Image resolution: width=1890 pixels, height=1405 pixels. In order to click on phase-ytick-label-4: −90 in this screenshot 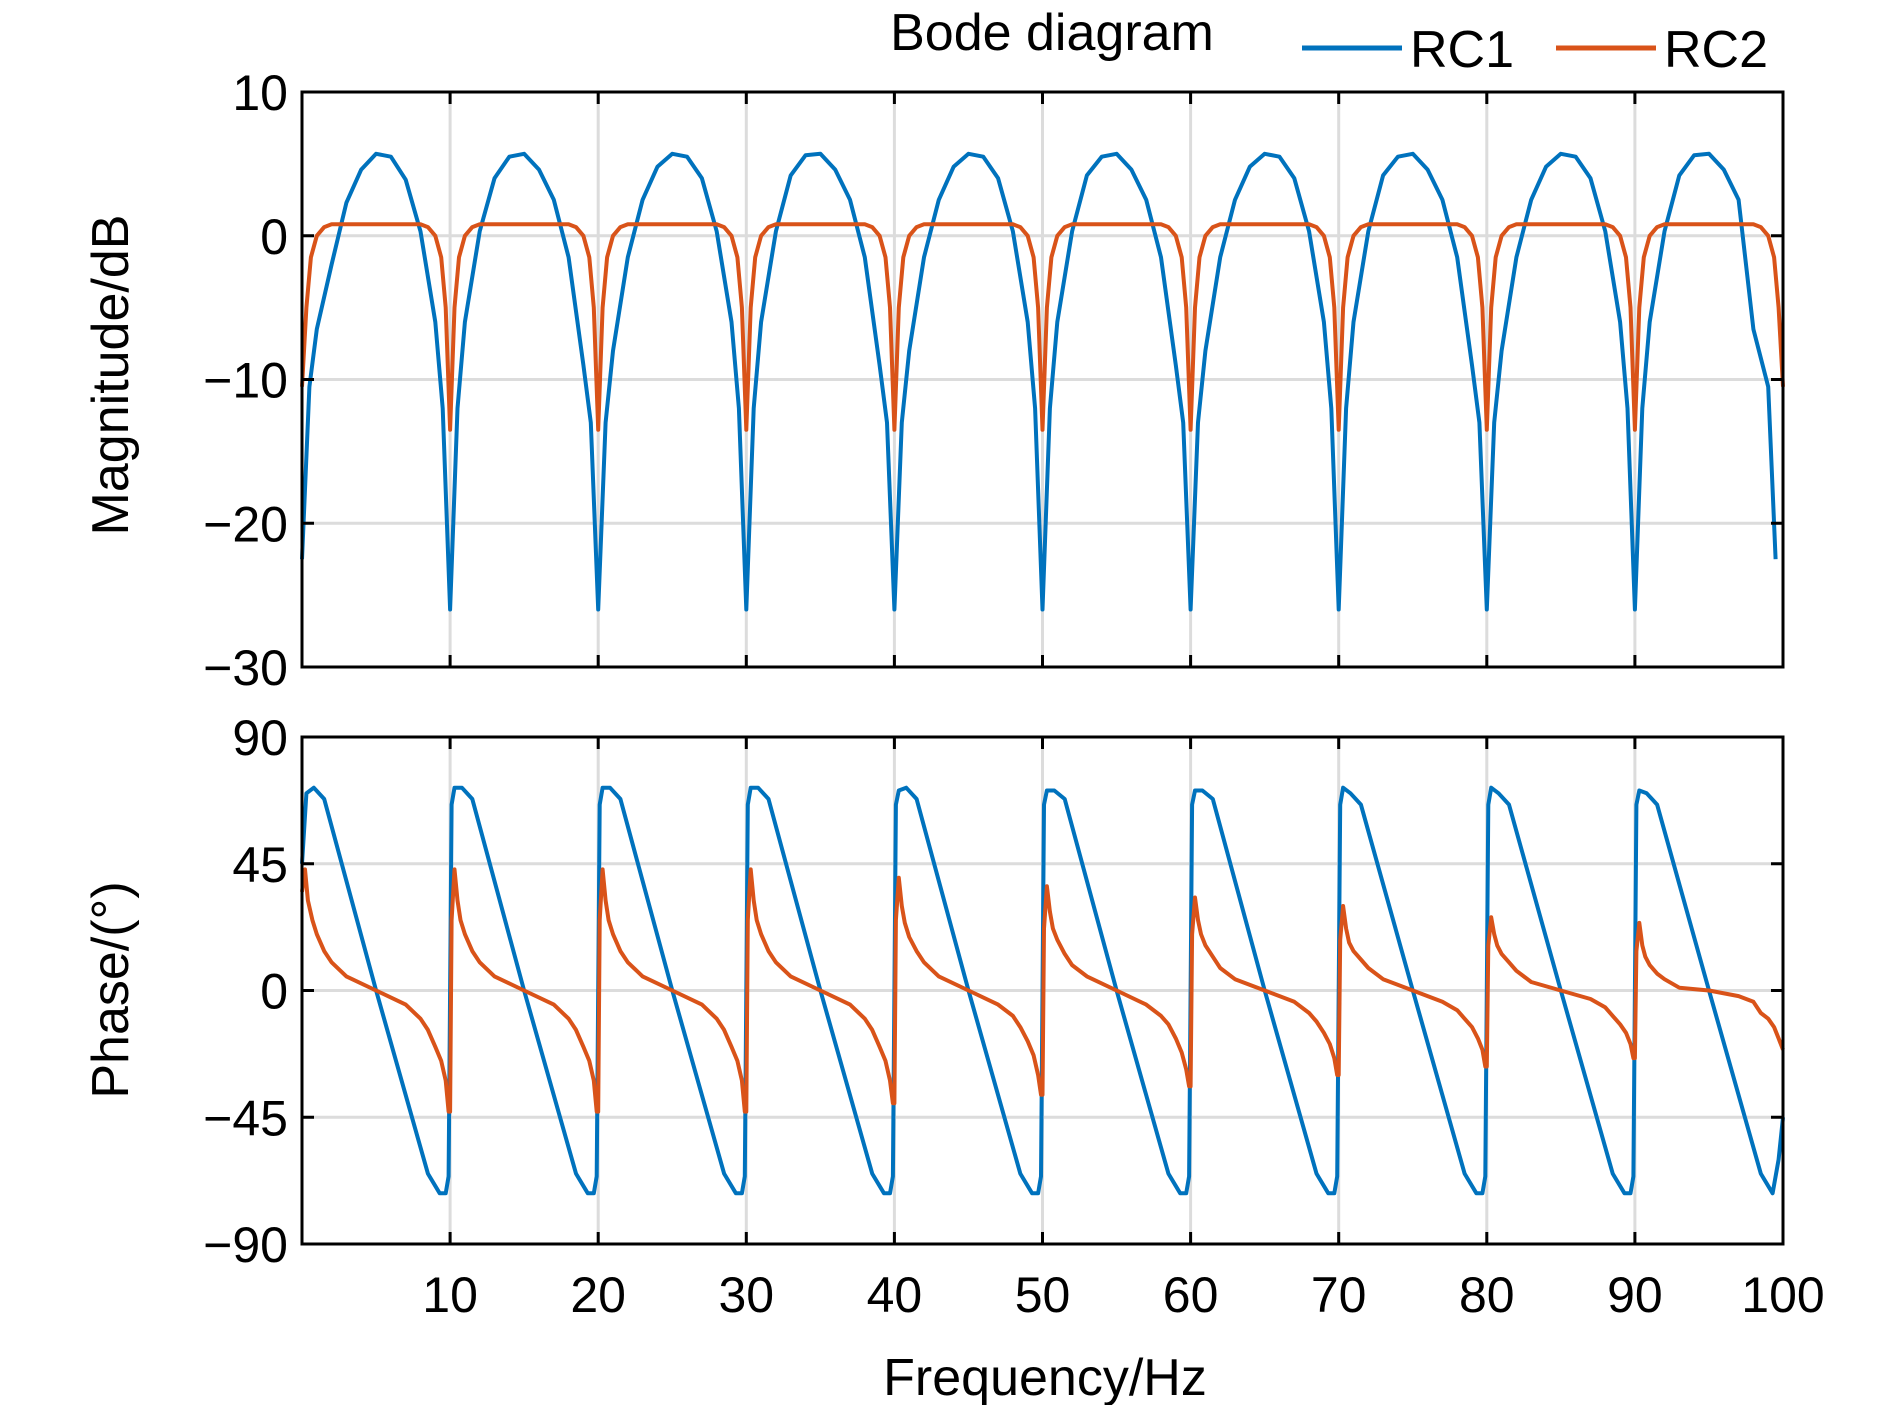, I will do `click(245, 1245)`.